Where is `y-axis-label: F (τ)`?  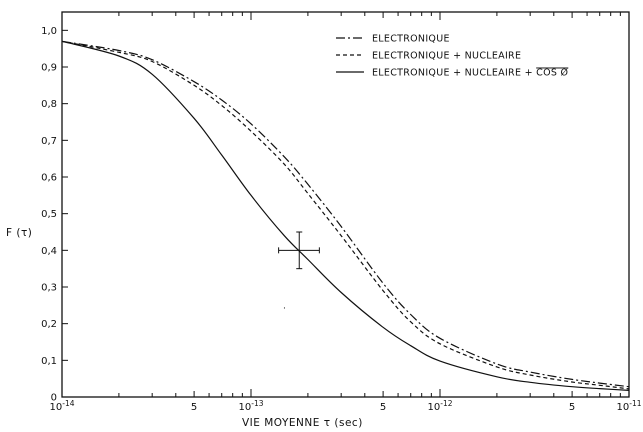
y-axis-label: F (τ) is located at coordinates (19, 233).